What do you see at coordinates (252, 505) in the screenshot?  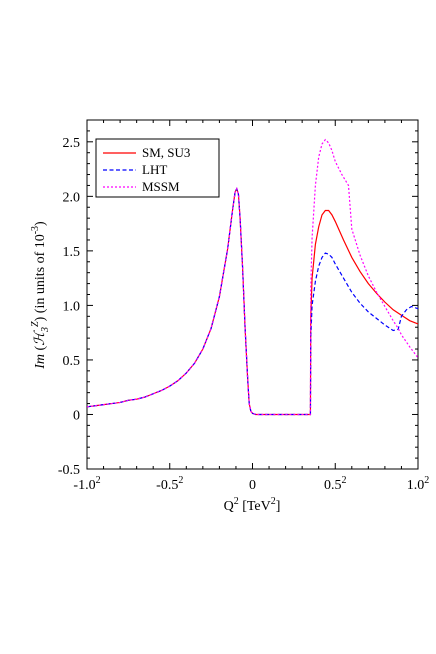 I see `x-axis-title: Q2 [TeV2]` at bounding box center [252, 505].